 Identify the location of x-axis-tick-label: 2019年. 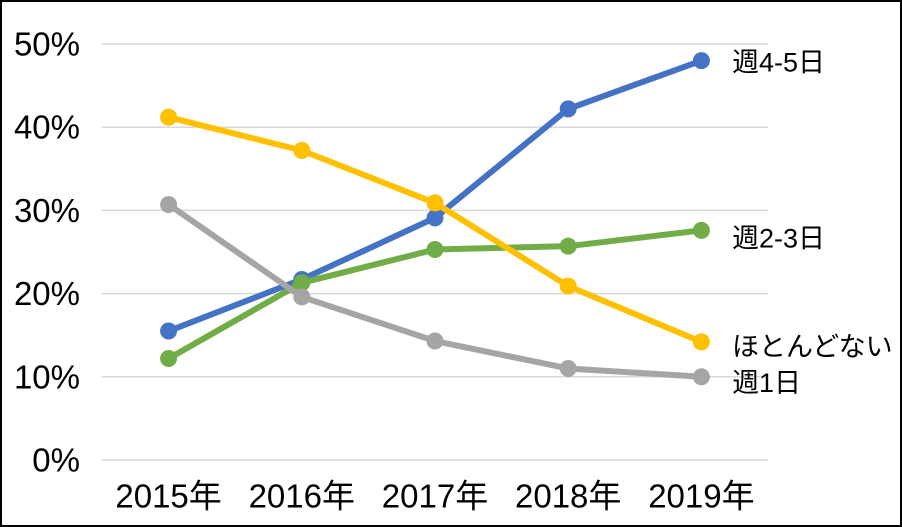
(701, 496).